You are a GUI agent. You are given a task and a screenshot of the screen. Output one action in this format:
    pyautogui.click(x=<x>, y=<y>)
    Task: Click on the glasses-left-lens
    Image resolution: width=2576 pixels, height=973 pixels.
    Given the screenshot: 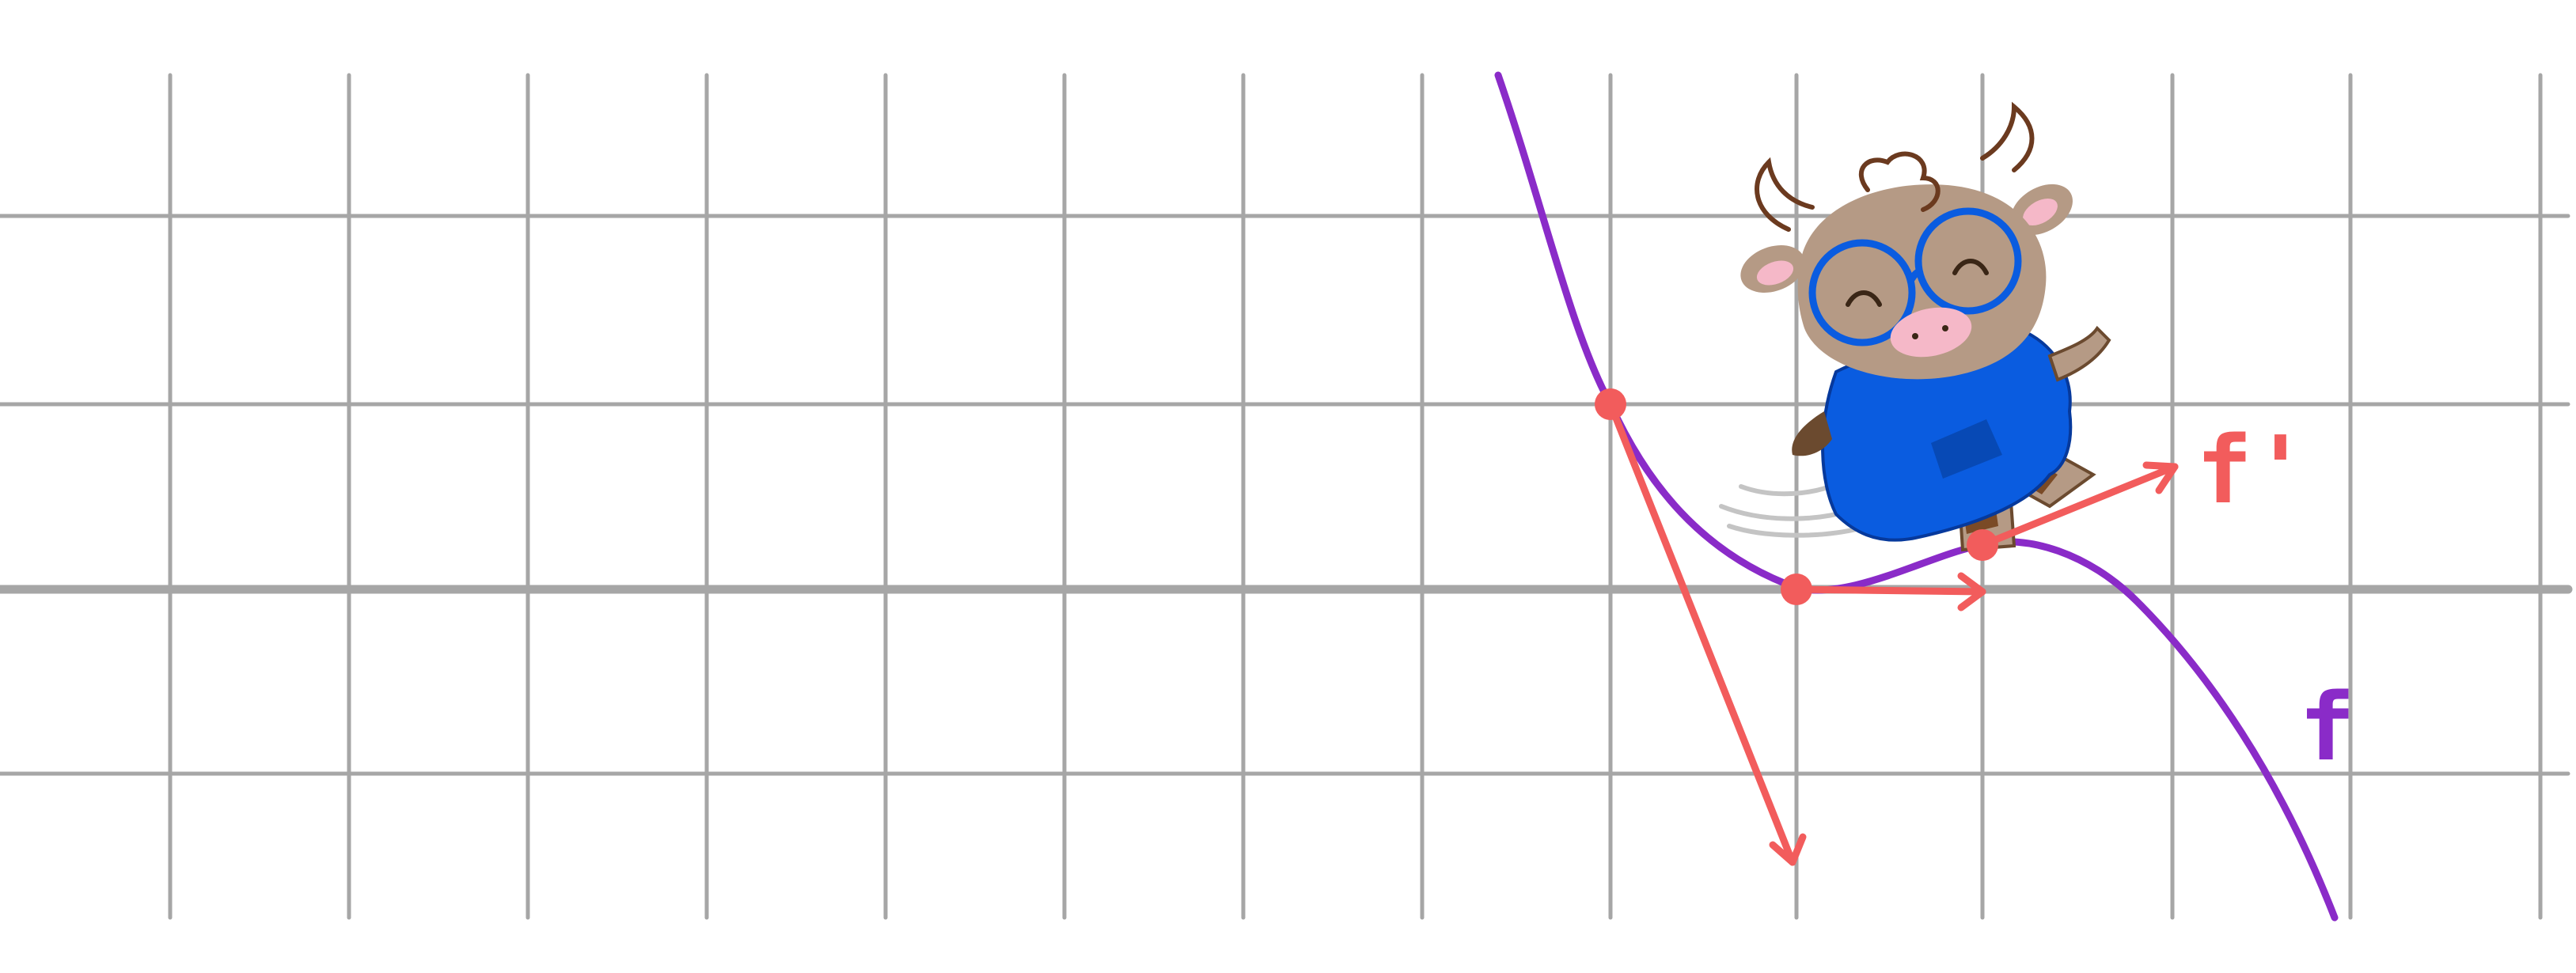 What is the action you would take?
    pyautogui.click(x=1862, y=292)
    